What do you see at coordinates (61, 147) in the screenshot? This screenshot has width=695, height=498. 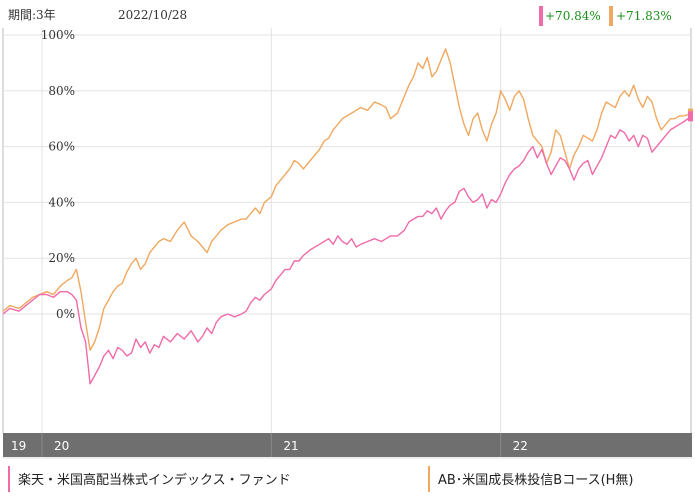 I see `y-tick-label: 60%` at bounding box center [61, 147].